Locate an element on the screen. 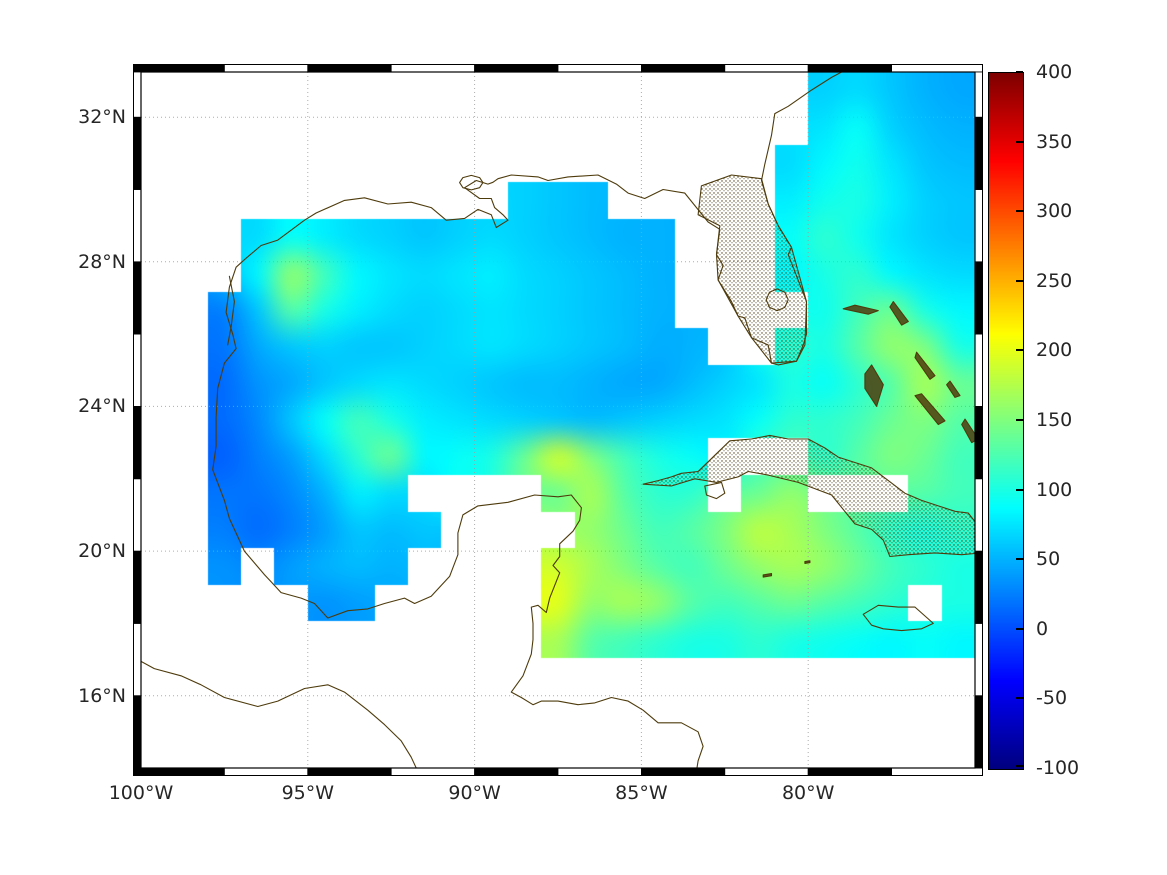  y-tick-label: 20°N is located at coordinates (102, 551).